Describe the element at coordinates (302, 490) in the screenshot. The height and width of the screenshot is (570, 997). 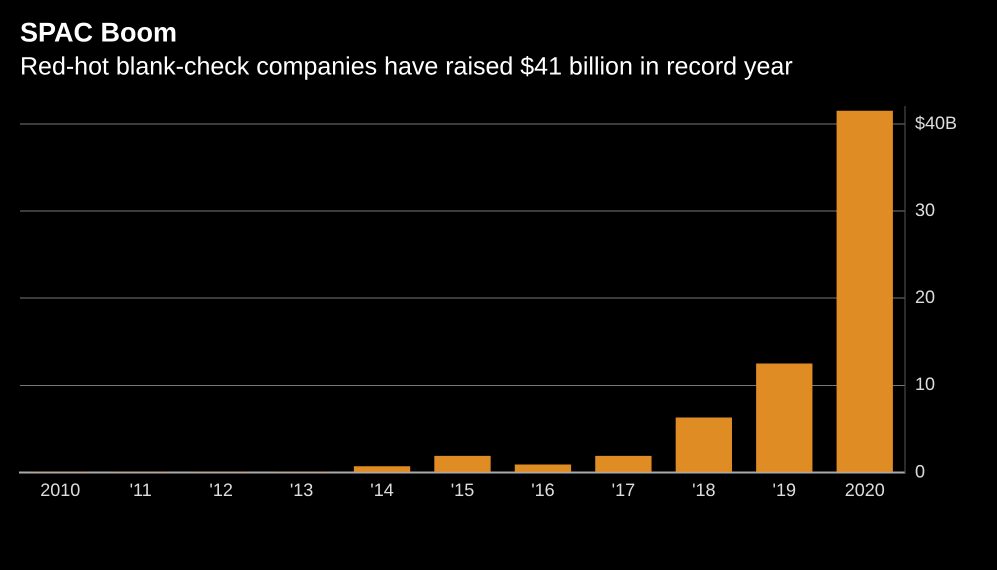
I see `x-tick-label: '13` at that location.